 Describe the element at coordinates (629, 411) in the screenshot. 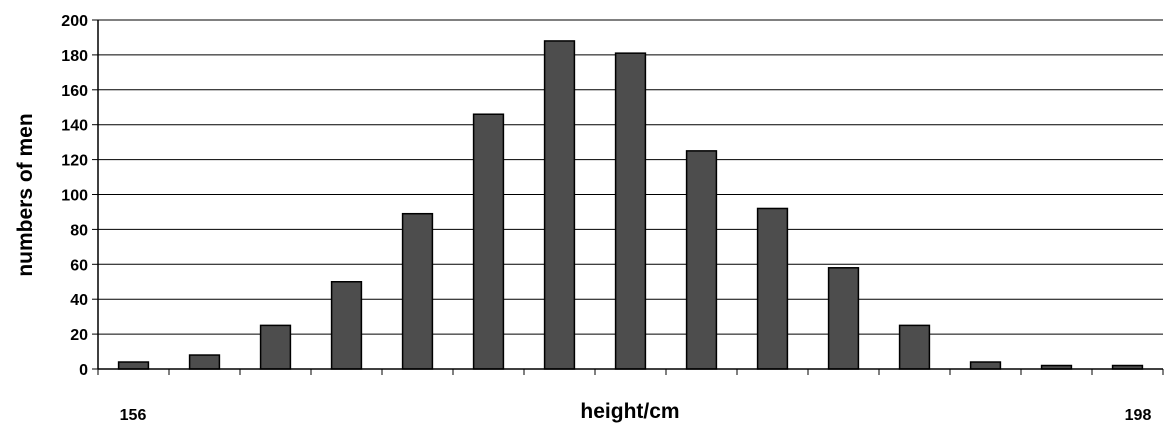

I see `x-axis-title: height/cm` at that location.